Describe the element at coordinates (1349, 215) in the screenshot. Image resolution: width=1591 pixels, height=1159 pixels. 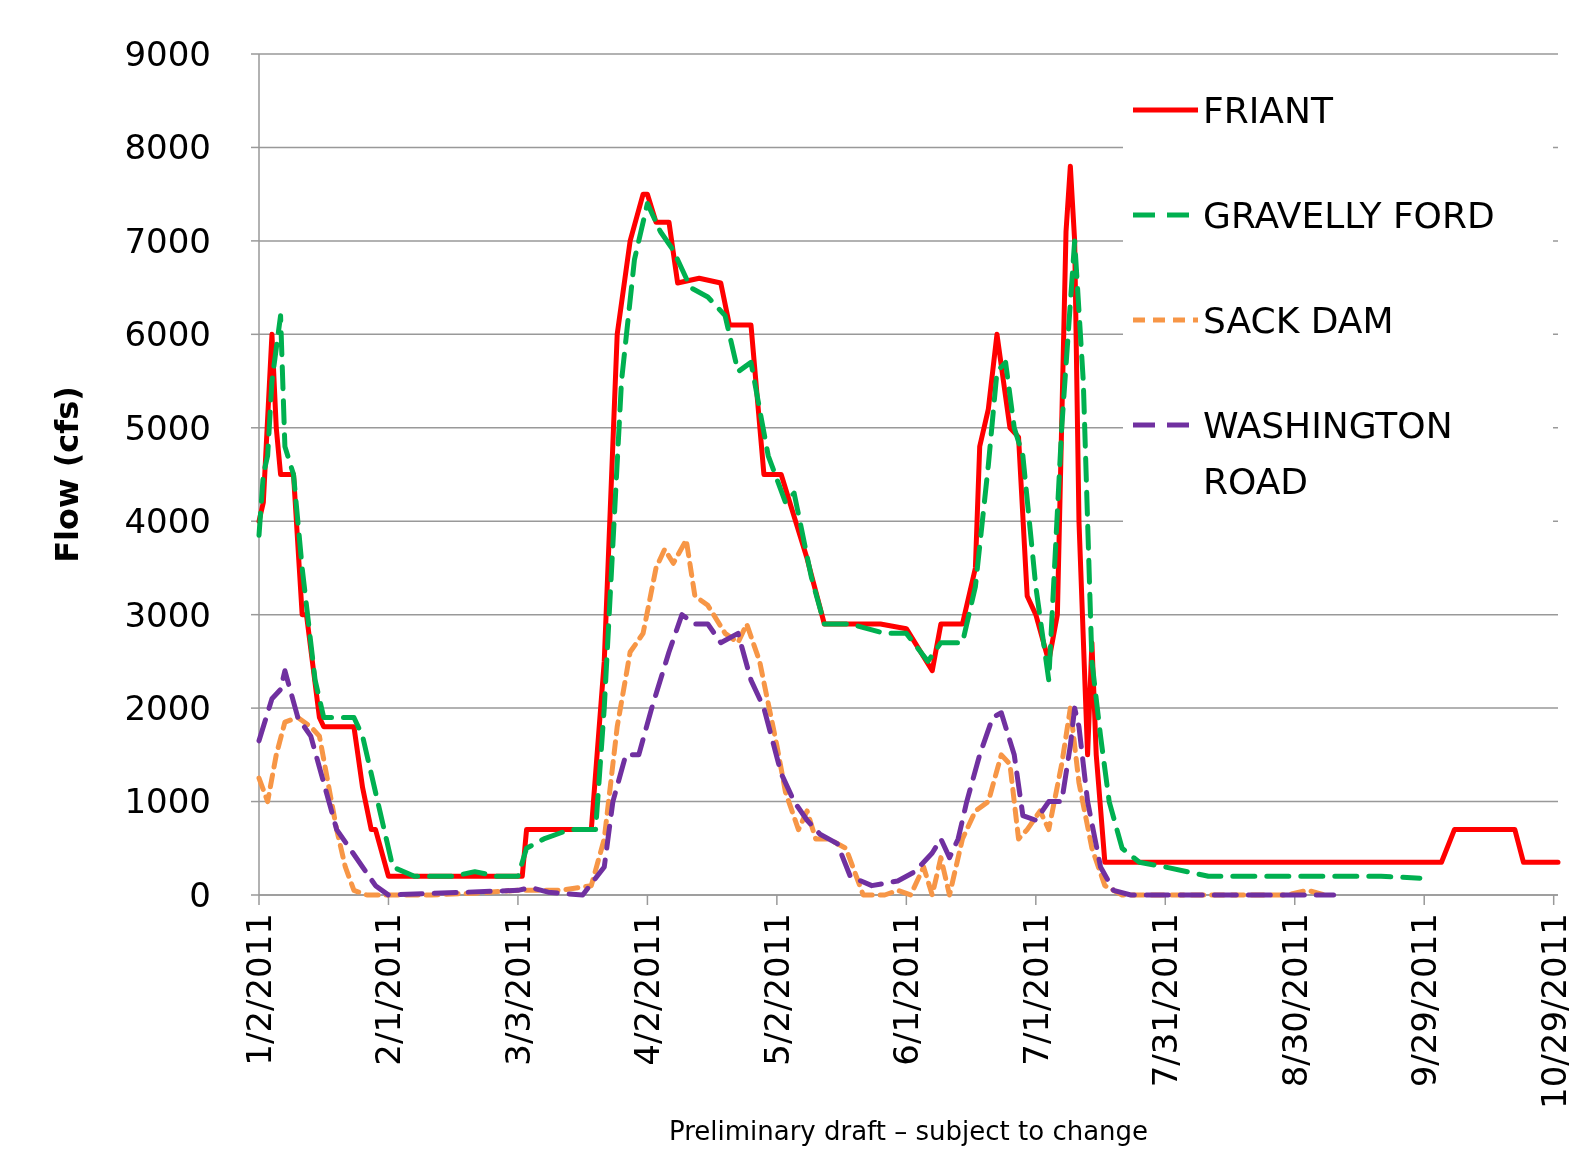
I see `legend-label: GRAVELLY FORD` at that location.